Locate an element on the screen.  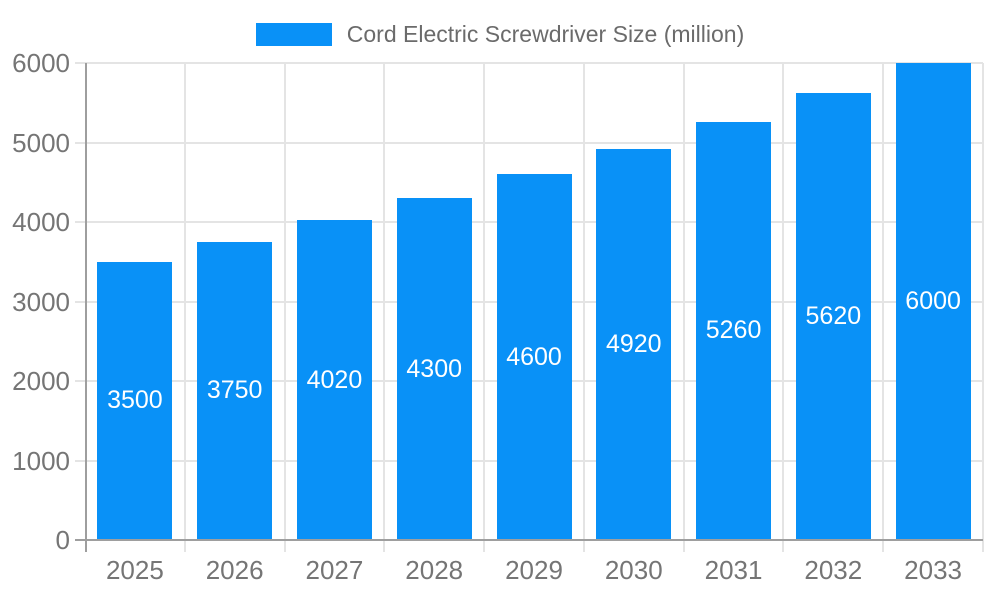
bar-value-label: 4300 is located at coordinates (434, 368).